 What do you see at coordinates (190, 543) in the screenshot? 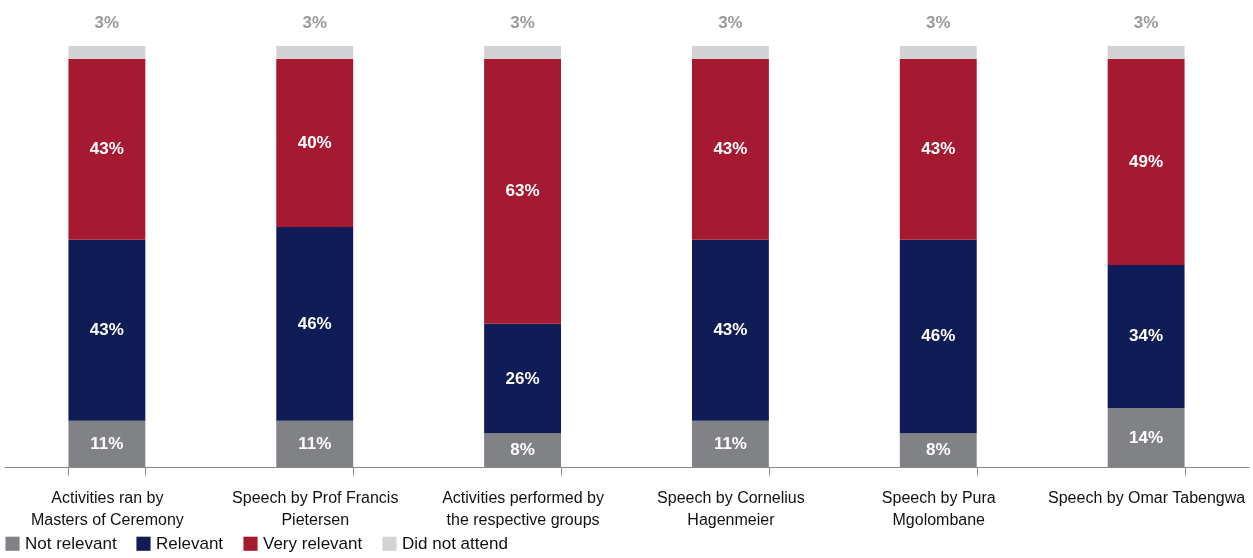
I see `legend-label: Relevant` at bounding box center [190, 543].